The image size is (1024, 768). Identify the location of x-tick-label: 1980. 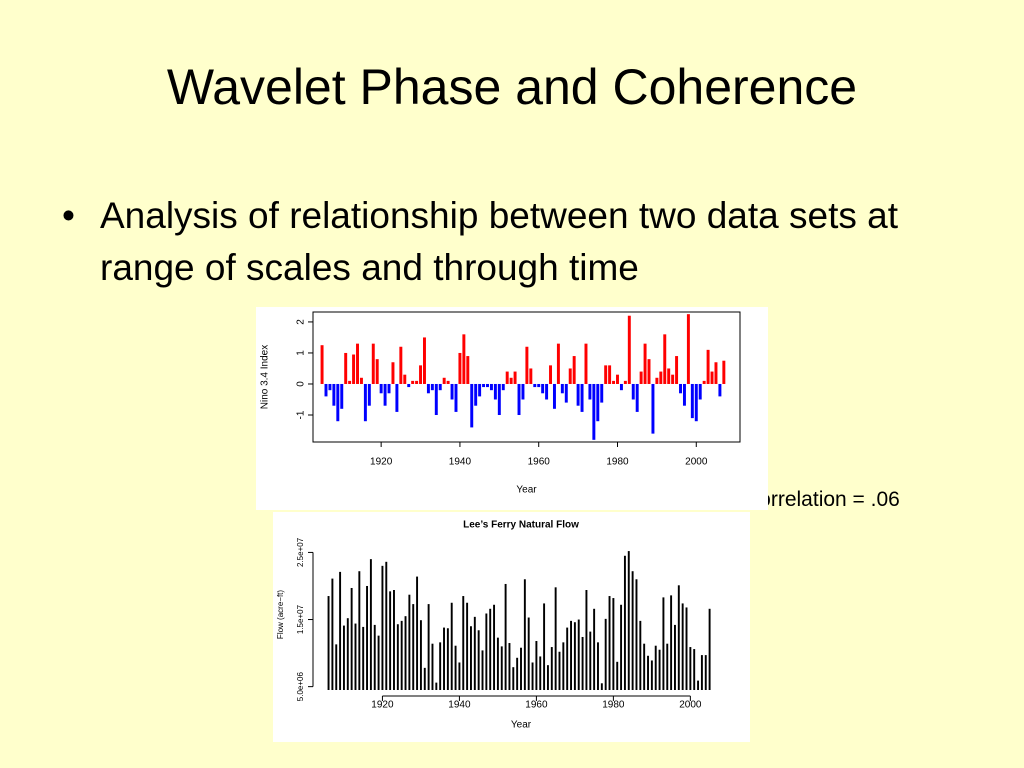
(617, 462).